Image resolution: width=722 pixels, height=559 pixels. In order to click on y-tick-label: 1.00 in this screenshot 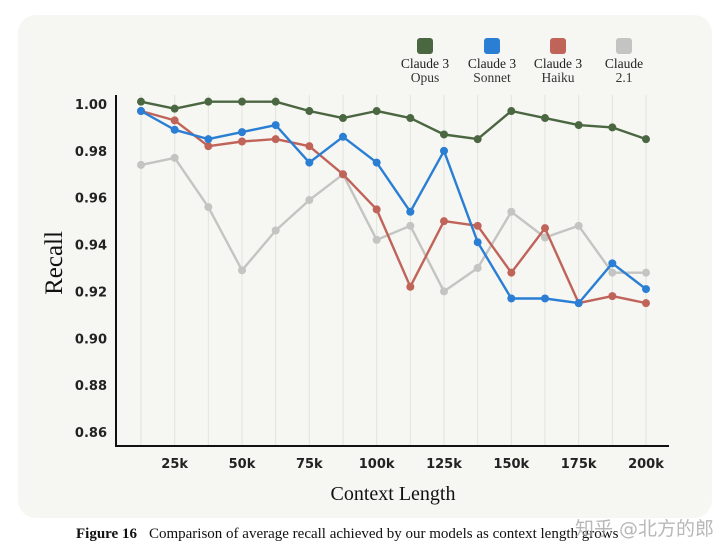, I will do `click(91, 105)`.